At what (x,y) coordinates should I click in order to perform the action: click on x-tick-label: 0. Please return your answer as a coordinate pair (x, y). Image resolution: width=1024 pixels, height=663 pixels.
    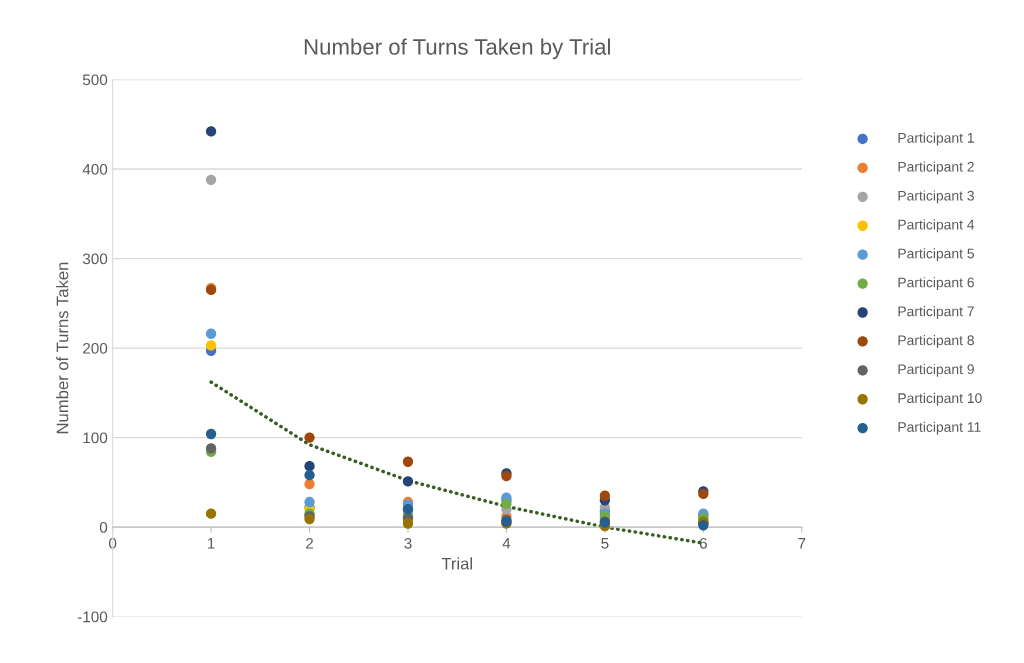
    Looking at the image, I should click on (112, 543).